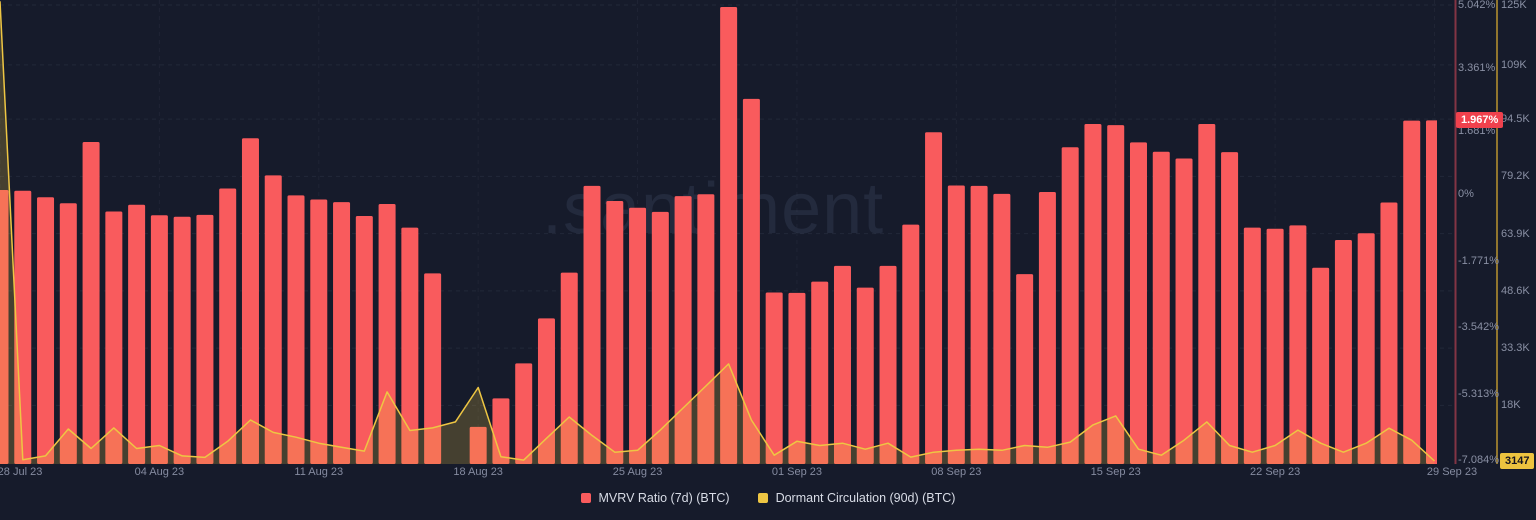 The image size is (1536, 520). Describe the element at coordinates (1514, 5) in the screenshot. I see `btc-axis-tick-label: 125K` at that location.